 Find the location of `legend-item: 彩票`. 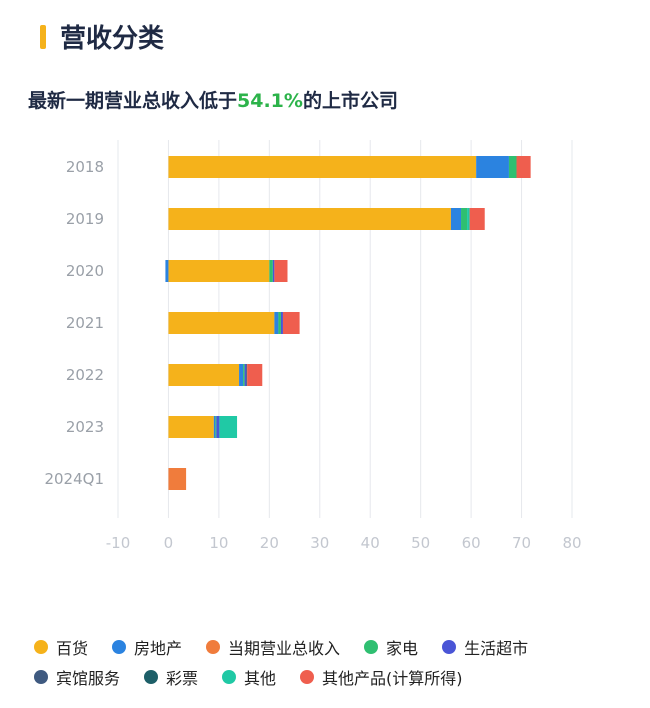

legend-item: 彩票 is located at coordinates (171, 677).